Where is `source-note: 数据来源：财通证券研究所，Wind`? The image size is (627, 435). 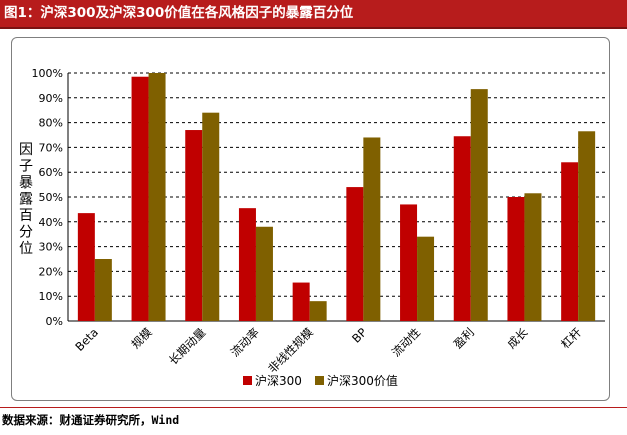 source-note: 数据来源：财通证券研究所，Wind is located at coordinates (91, 420).